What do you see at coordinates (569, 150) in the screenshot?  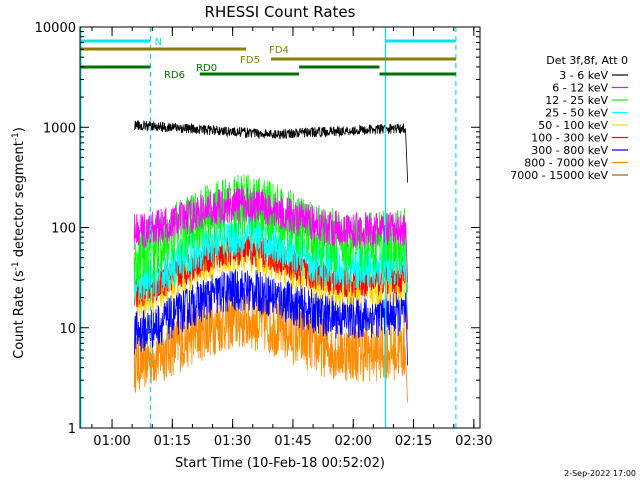 I see `legend-entry-6: 300 - 800 keV` at bounding box center [569, 150].